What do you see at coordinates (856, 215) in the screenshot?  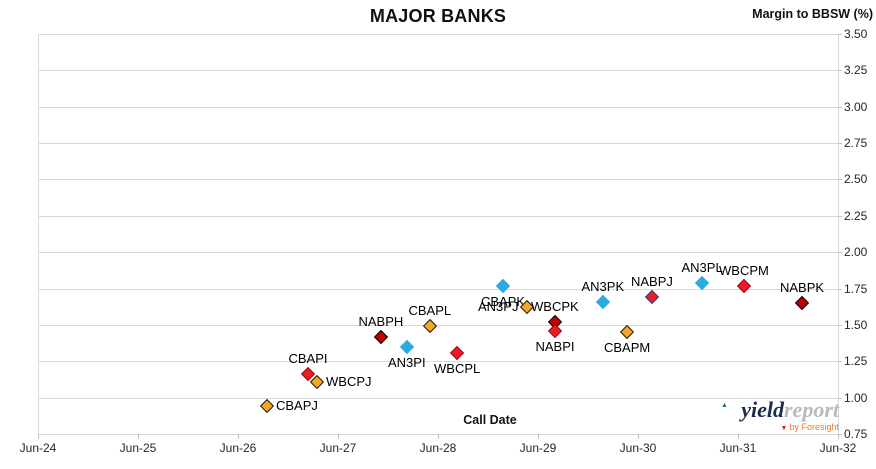 I see `y-tick-label: 2.25` at bounding box center [856, 215].